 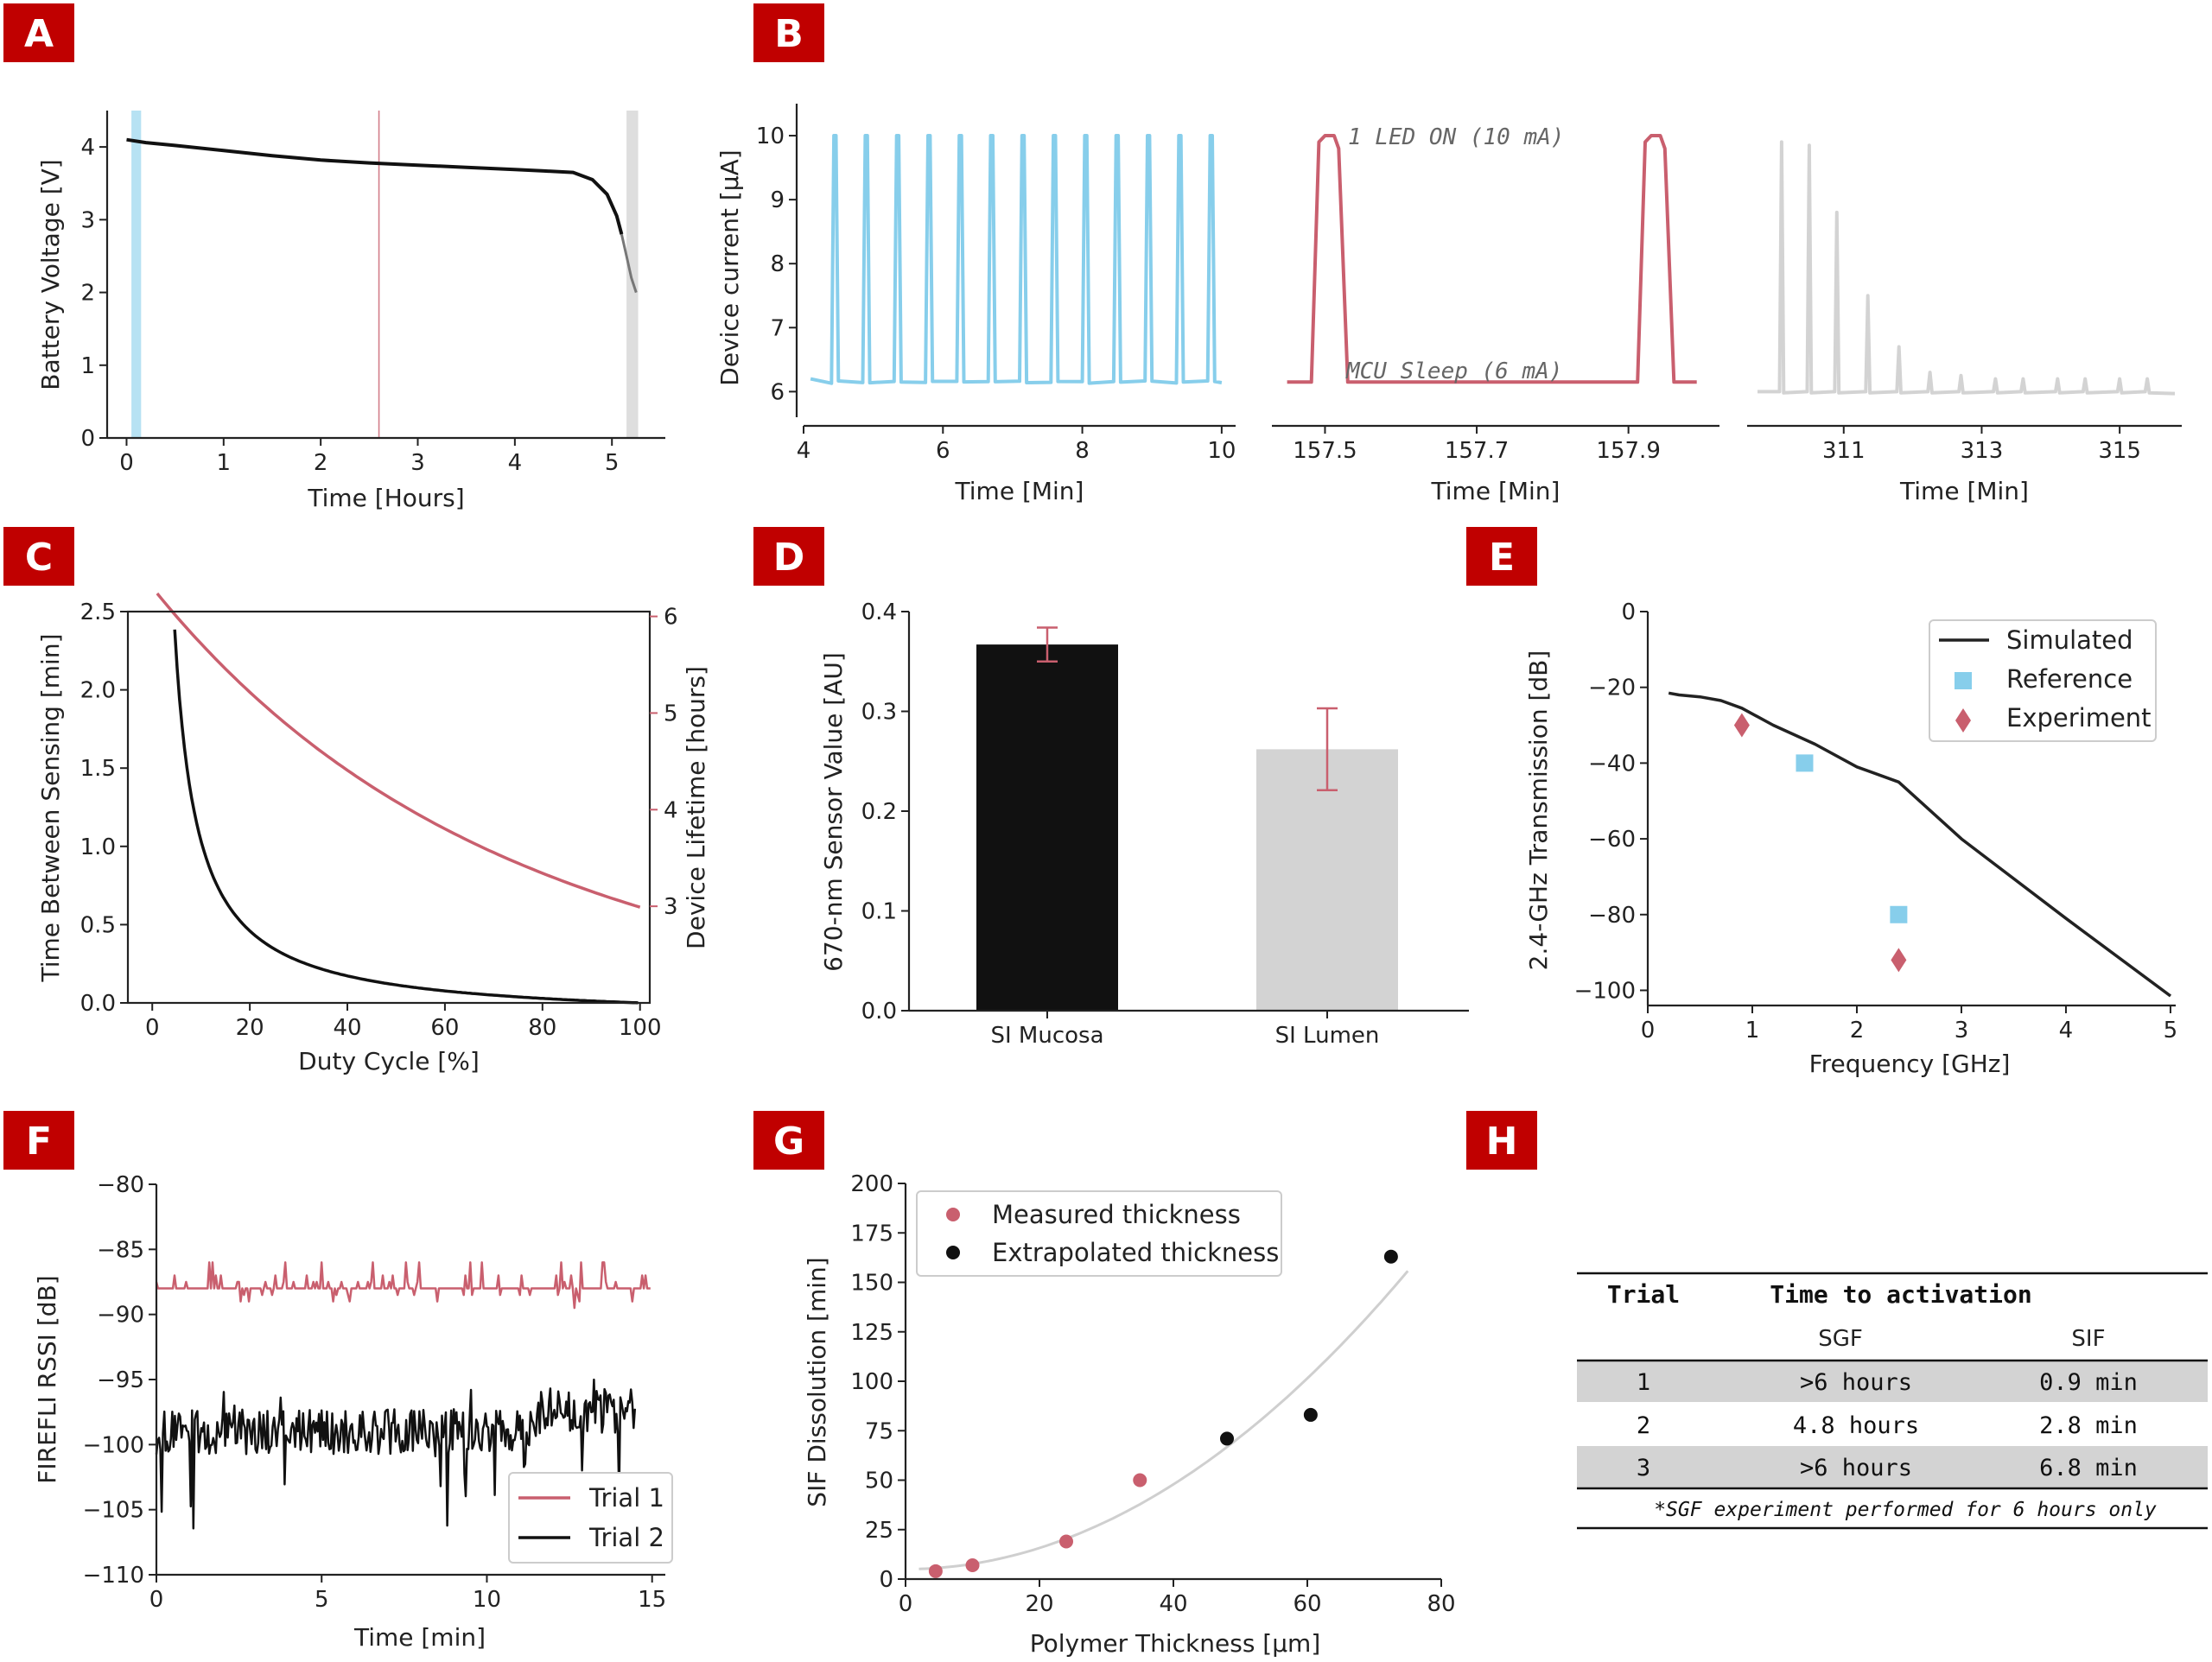 I want to click on y-axis-label: Device current [μA], so click(x=729, y=267).